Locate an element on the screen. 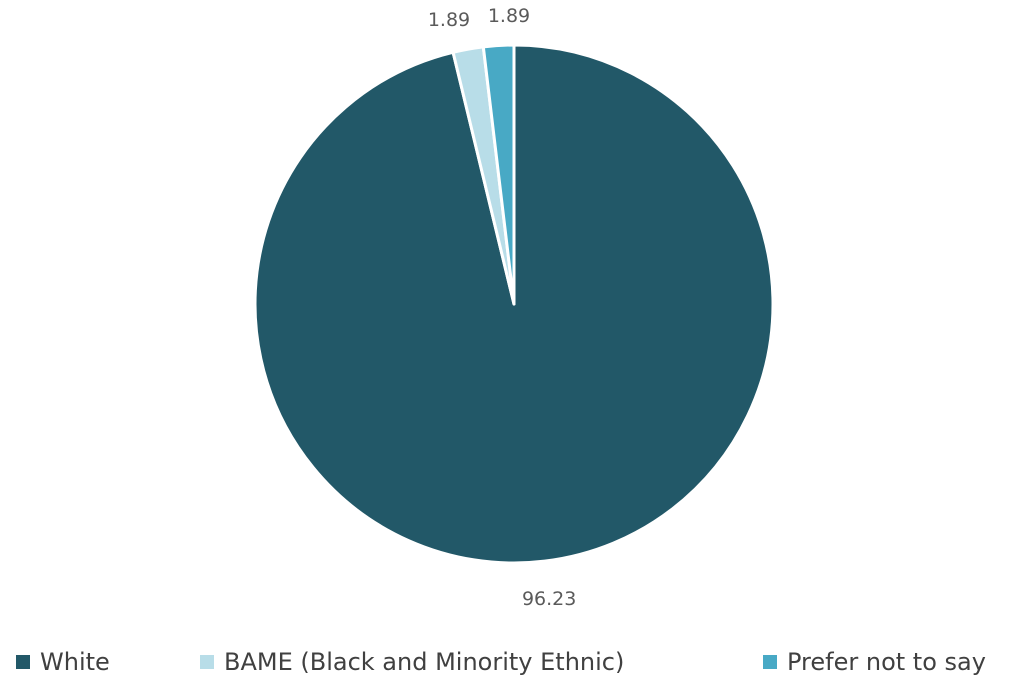 The width and height of the screenshot is (1024, 684). pie-slice-prefer-not-to-say is located at coordinates (498, 174).